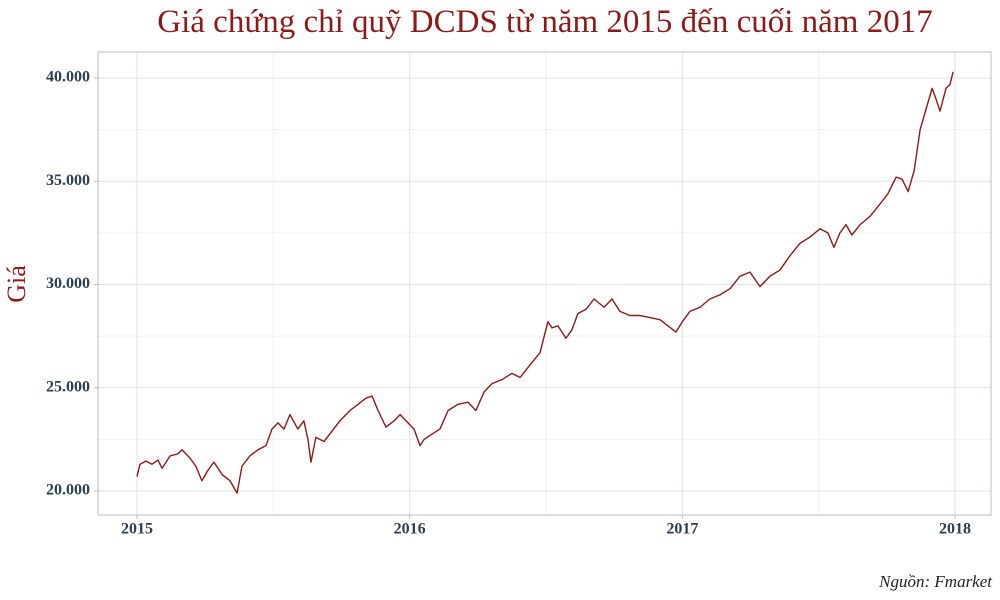  Describe the element at coordinates (68, 490) in the screenshot. I see `y-tick-label: 20.000` at that location.